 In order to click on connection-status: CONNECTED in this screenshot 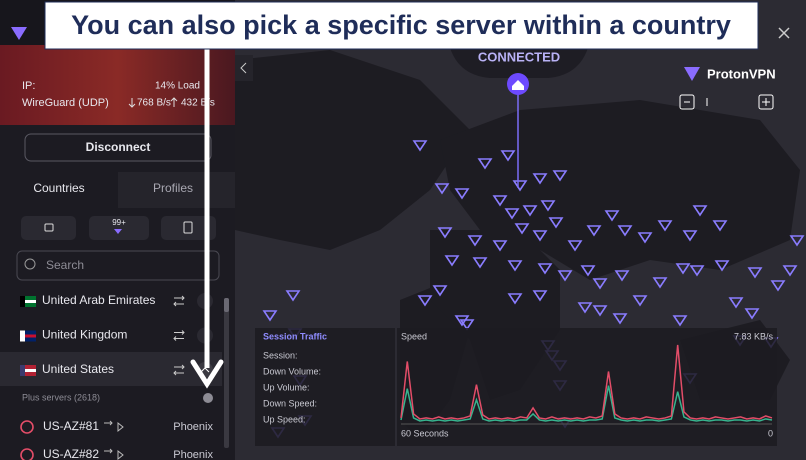, I will do `click(519, 56)`.